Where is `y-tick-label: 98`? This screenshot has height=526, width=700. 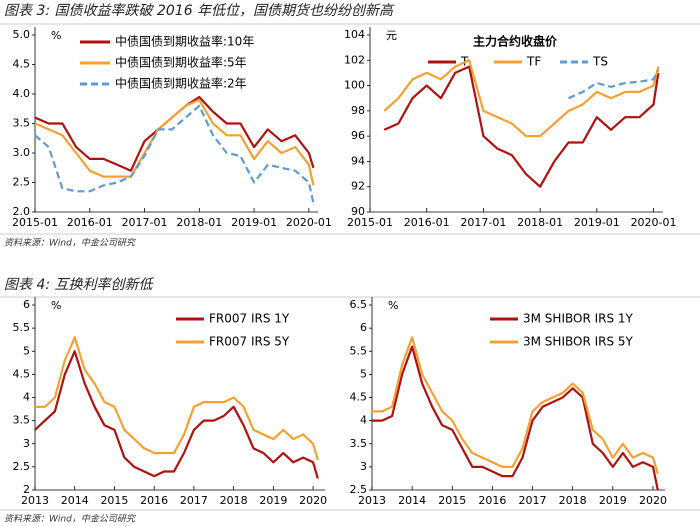 y-tick-label: 98 is located at coordinates (358, 110).